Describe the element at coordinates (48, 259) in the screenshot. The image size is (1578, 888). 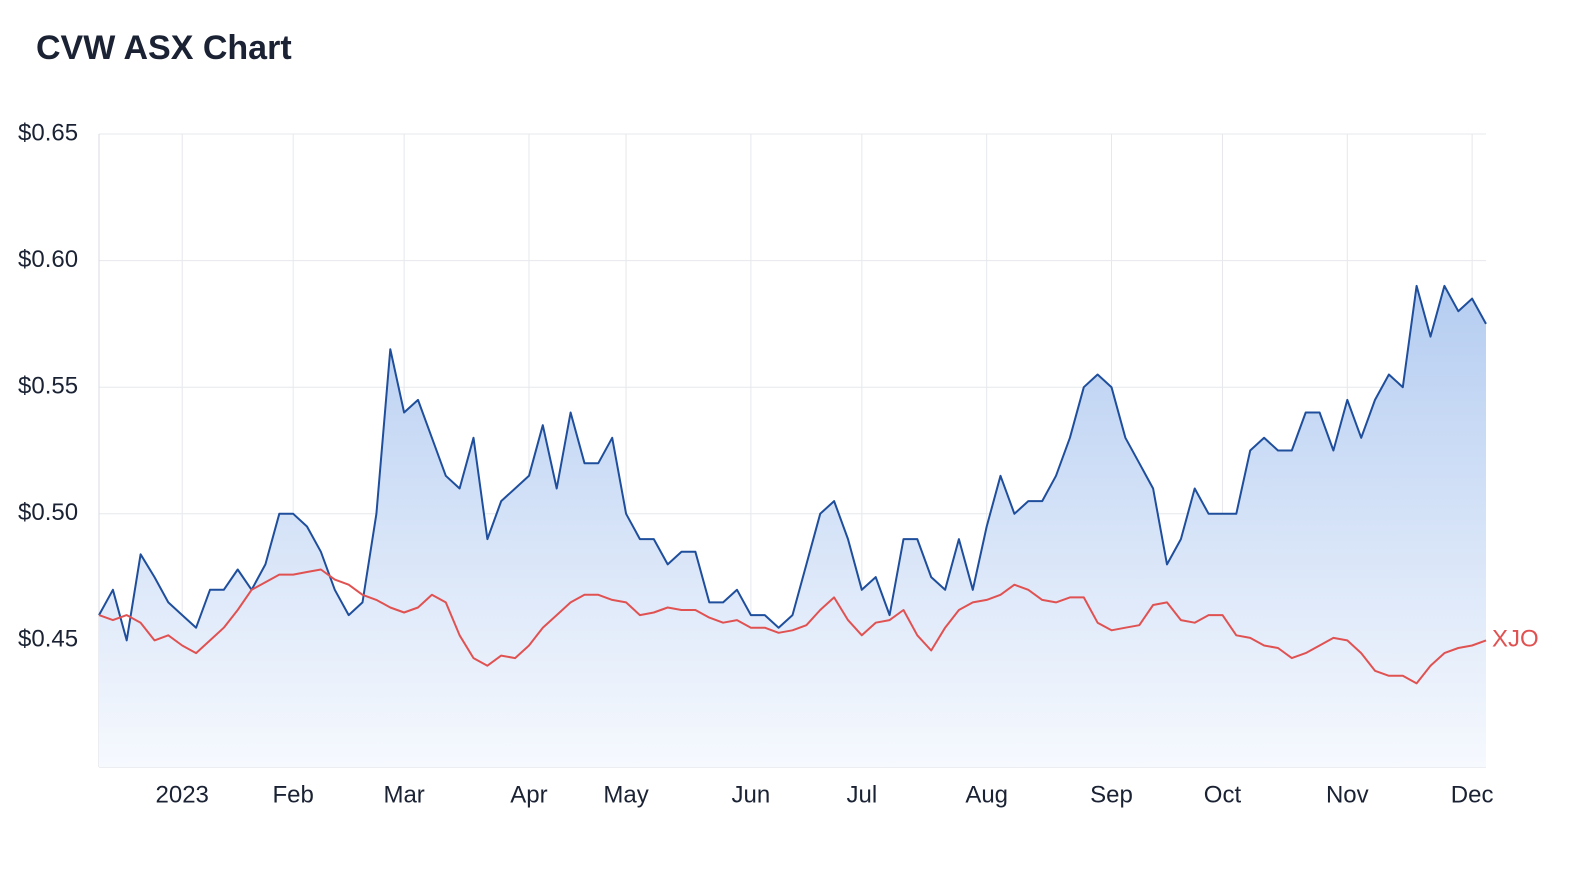
I see `y-tick-label: $0.60` at that location.